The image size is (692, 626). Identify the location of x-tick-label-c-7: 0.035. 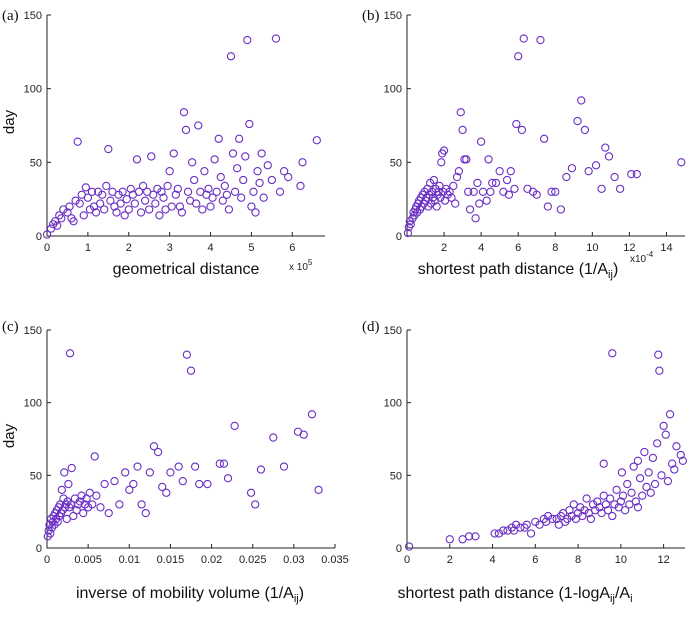
(335, 560).